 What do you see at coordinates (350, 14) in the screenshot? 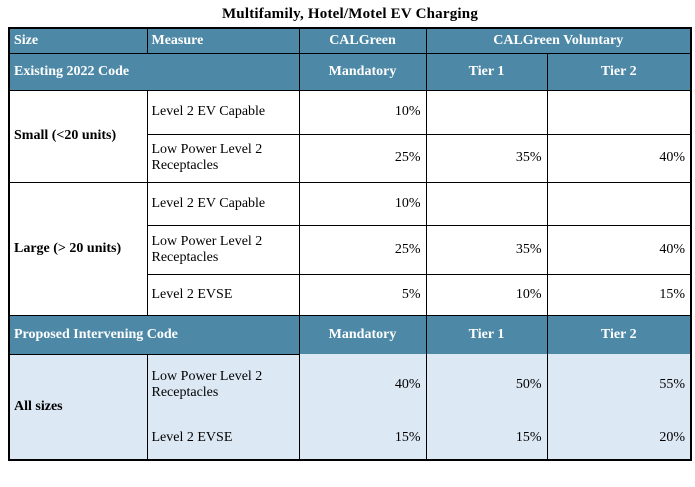
I see `table-title: Multifamily, Hotel/Motel EV Charging` at bounding box center [350, 14].